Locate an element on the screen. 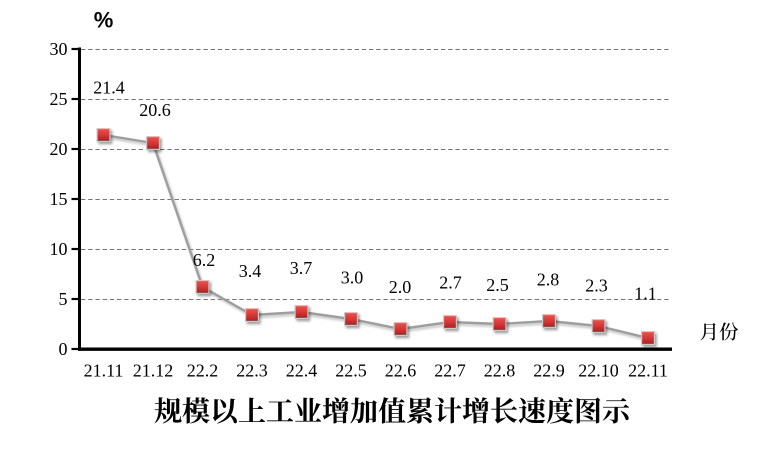  svg-text: 22.10 is located at coordinates (598, 371).